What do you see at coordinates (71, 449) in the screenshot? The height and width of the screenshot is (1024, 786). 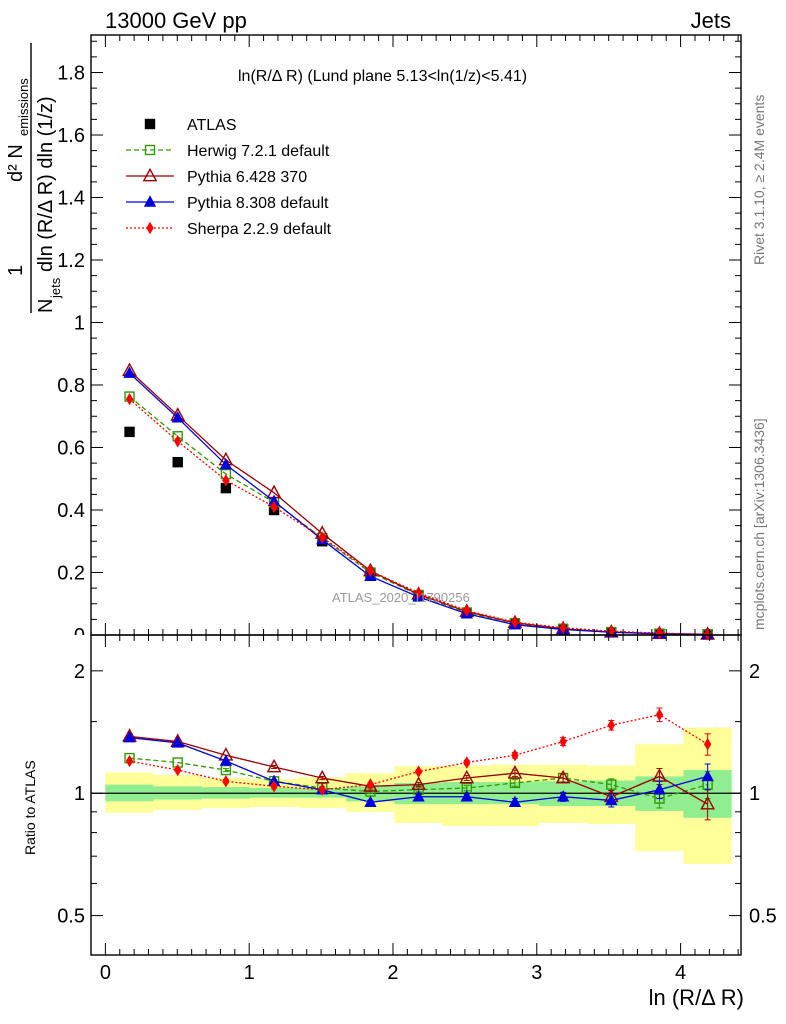 I see `main-y-tick-label: 0.6` at bounding box center [71, 449].